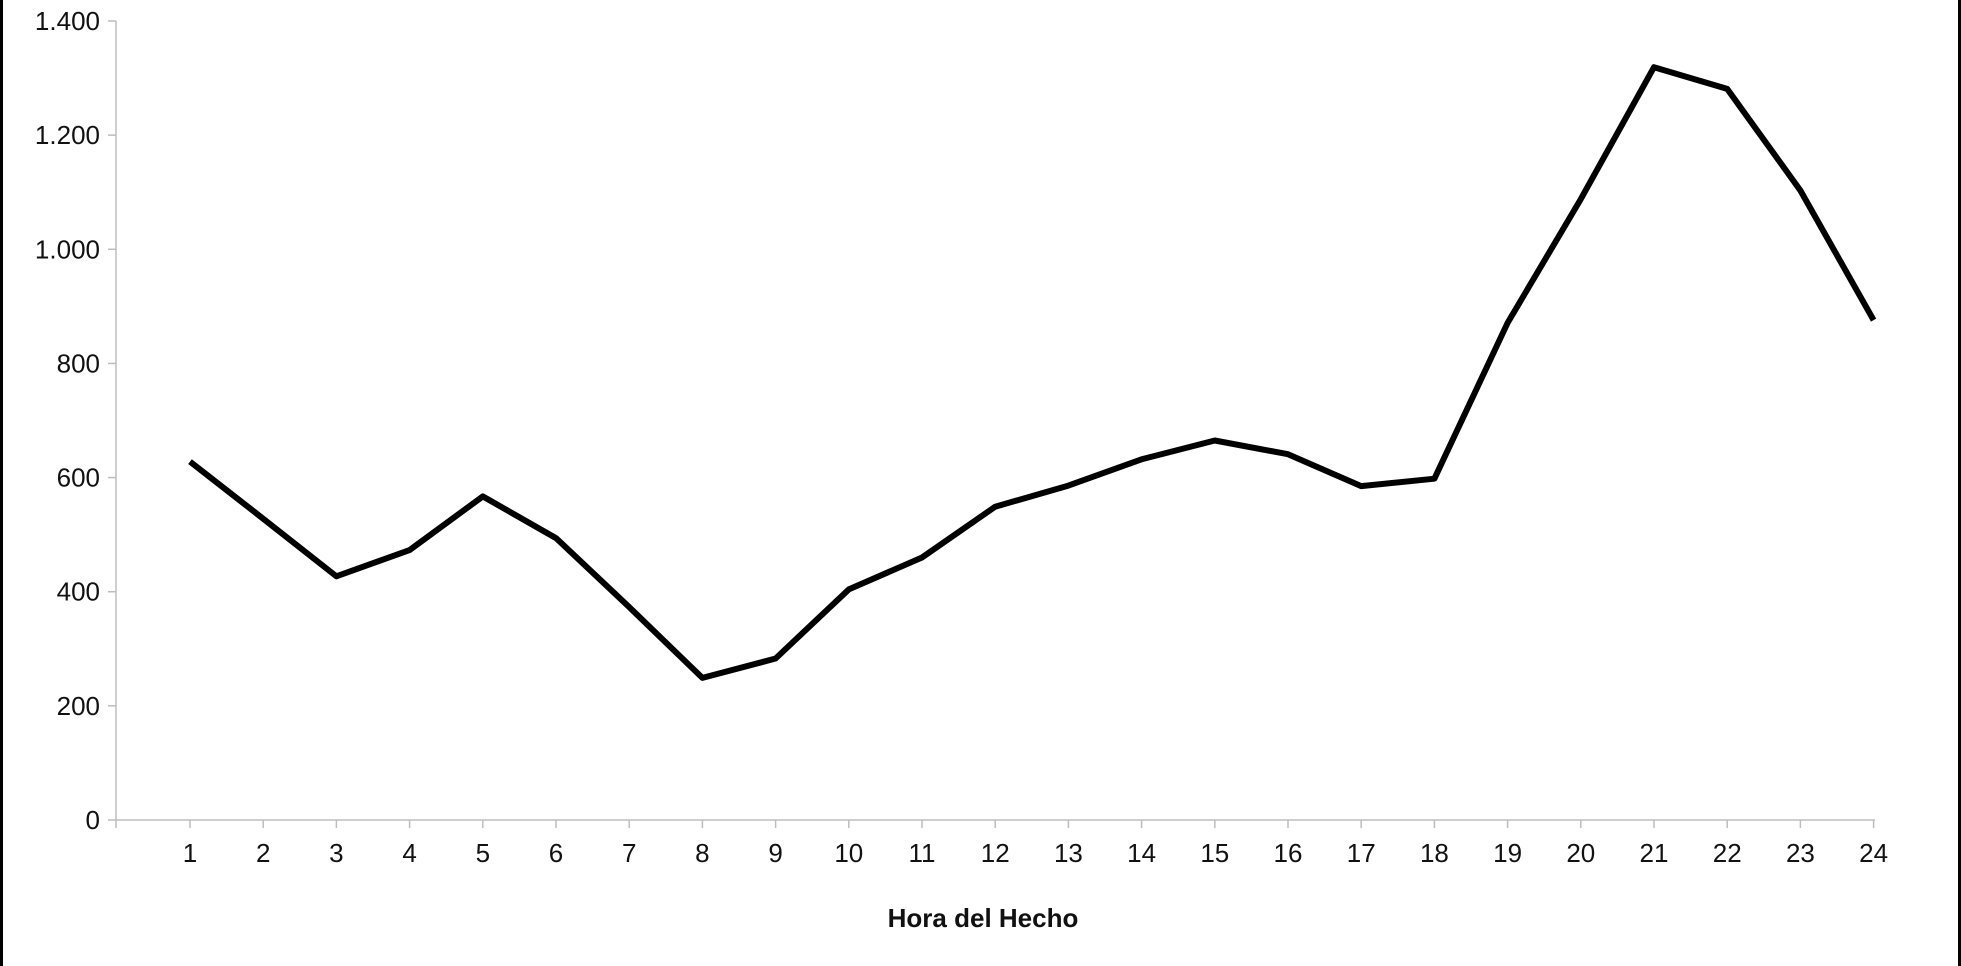 The image size is (1961, 966). Describe the element at coordinates (409, 853) in the screenshot. I see `x-tick-label: 4` at that location.